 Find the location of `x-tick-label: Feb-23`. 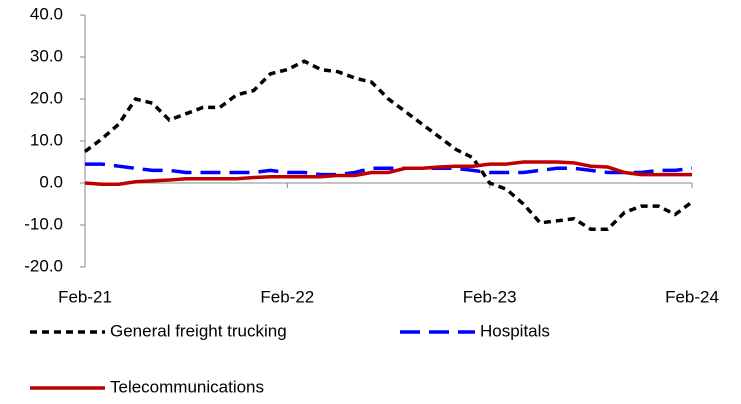

x-tick-label: Feb-23 is located at coordinates (490, 296).